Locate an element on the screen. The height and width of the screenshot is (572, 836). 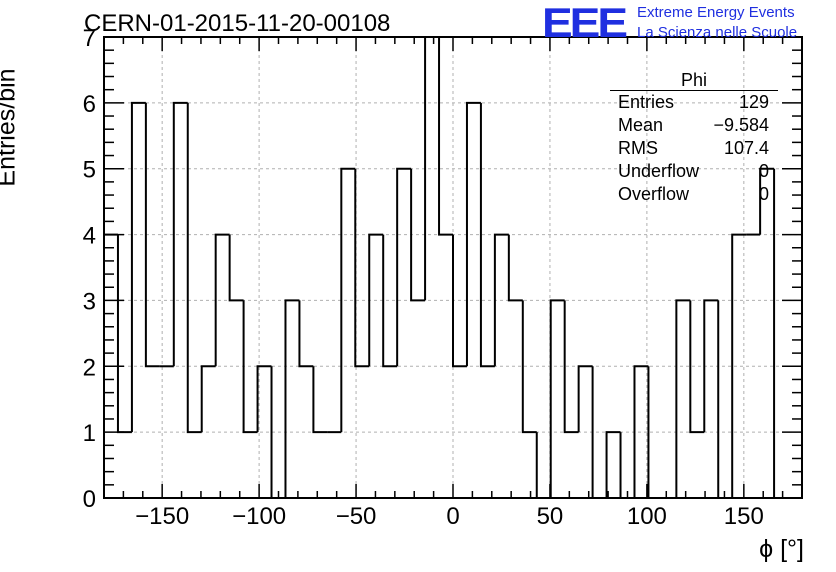
stats-key: Mean is located at coordinates (641, 125).